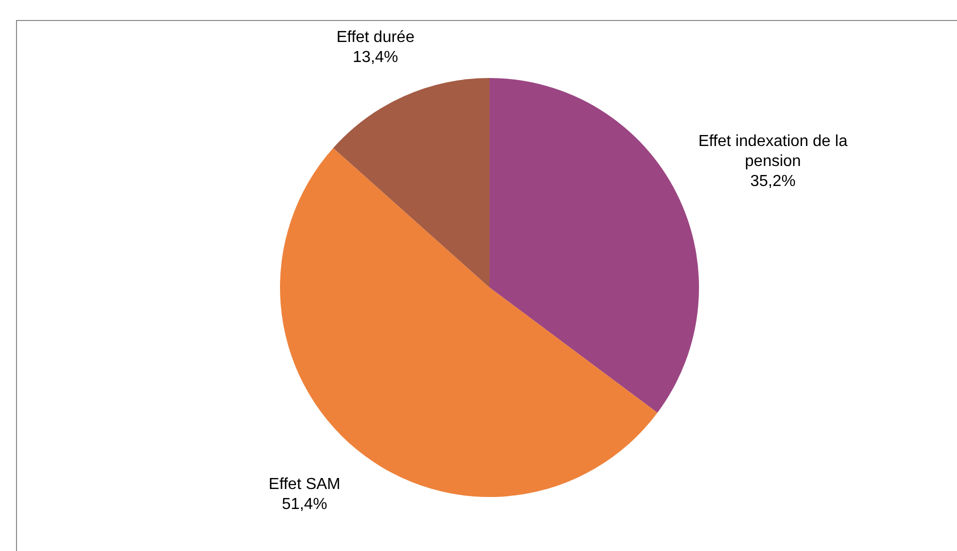  I want to click on data-label: 13,4%, so click(375, 57).